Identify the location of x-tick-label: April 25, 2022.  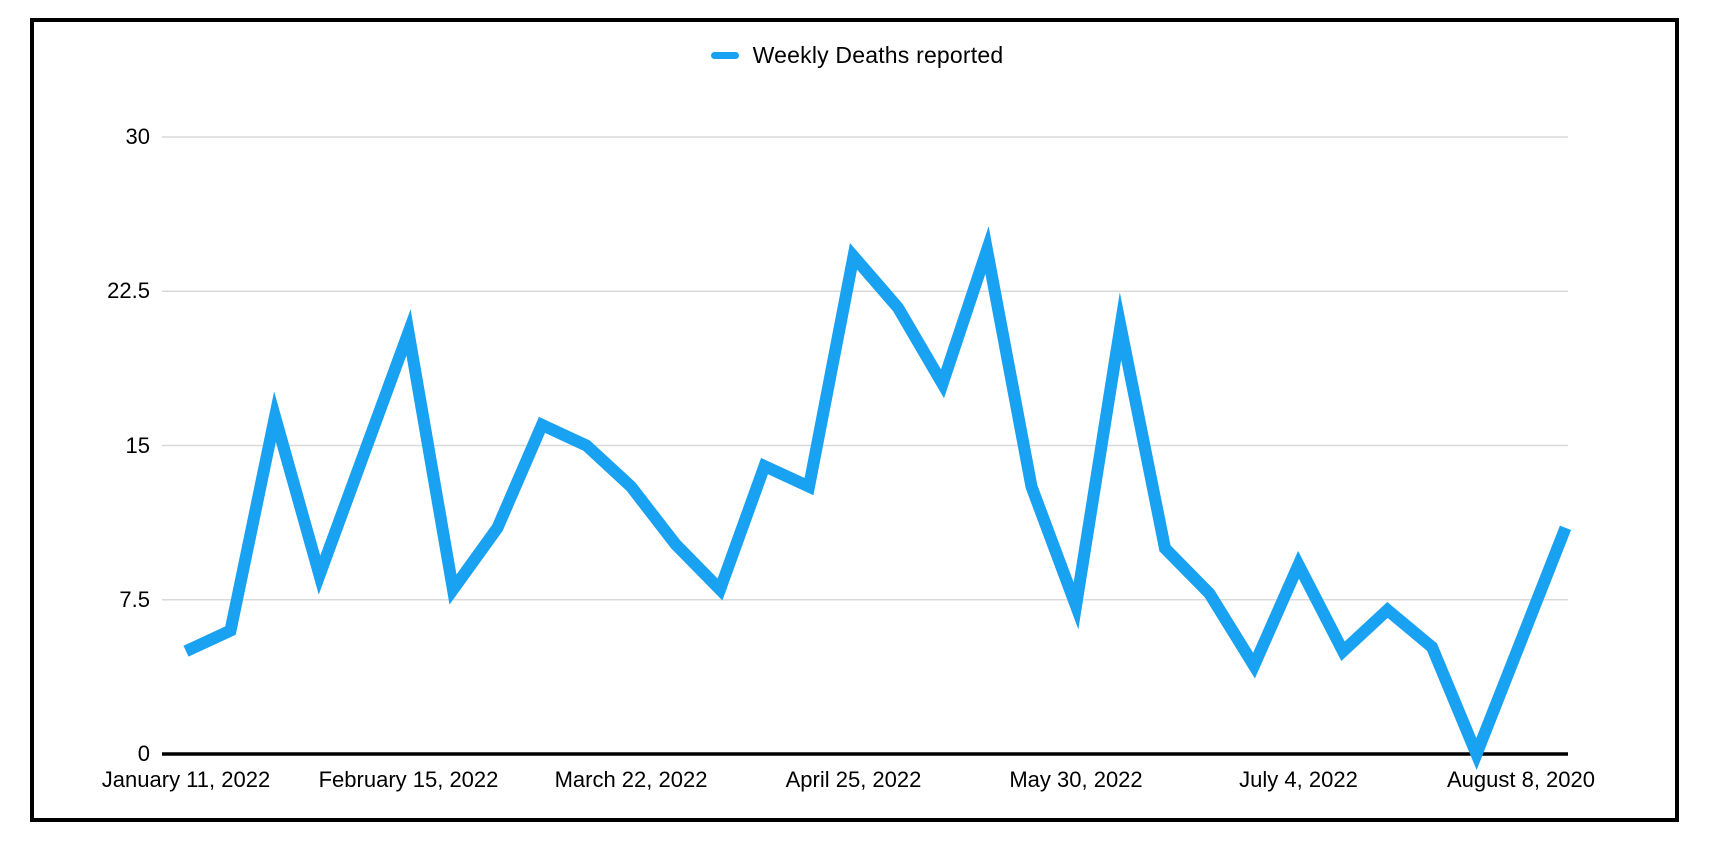
(853, 779).